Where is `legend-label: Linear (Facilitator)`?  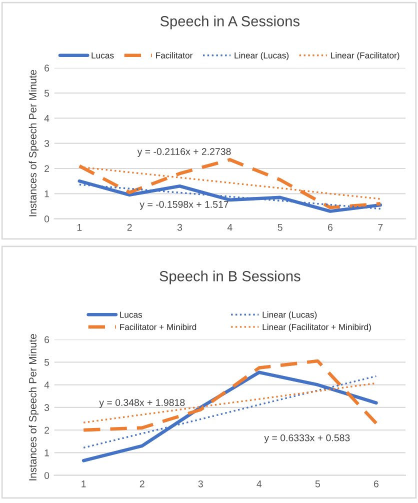
legend-label: Linear (Facilitator) is located at coordinates (365, 56).